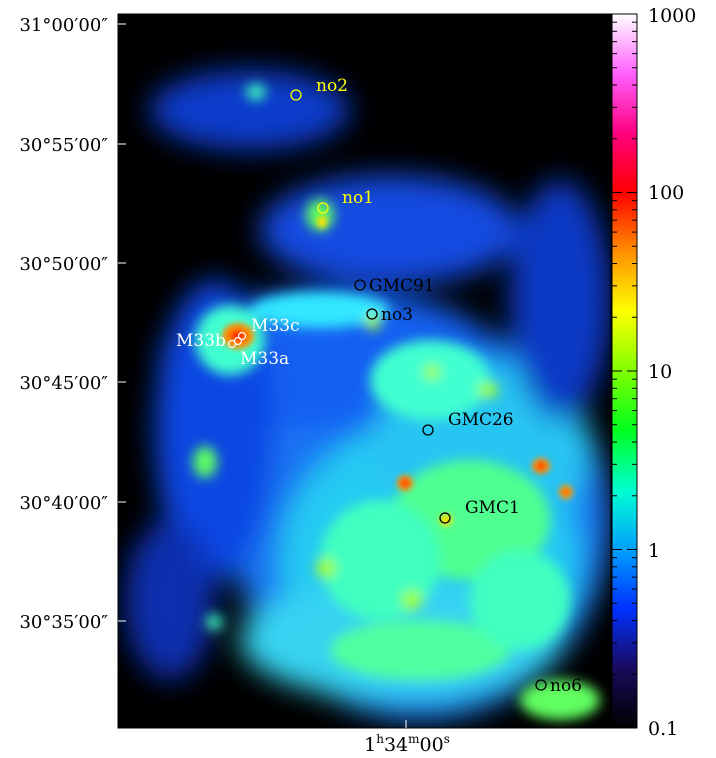  What do you see at coordinates (63, 622) in the screenshot?
I see `y-tick-label: 30°35′00″` at bounding box center [63, 622].